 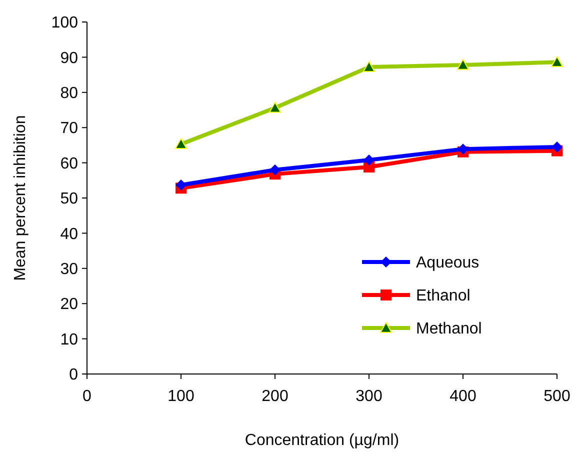 I want to click on x-tick-label: 500, so click(x=557, y=396).